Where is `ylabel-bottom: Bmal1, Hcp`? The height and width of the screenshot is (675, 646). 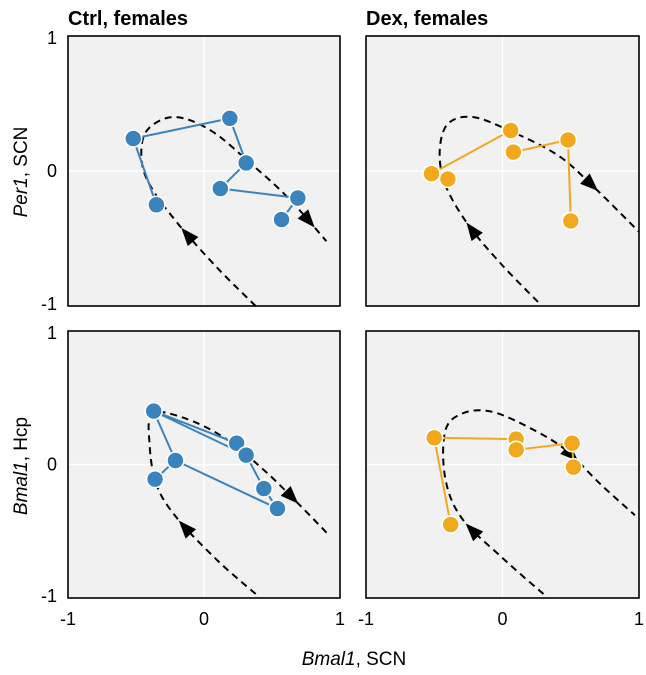 ylabel-bottom: Bmal1, Hcp is located at coordinates (21, 466).